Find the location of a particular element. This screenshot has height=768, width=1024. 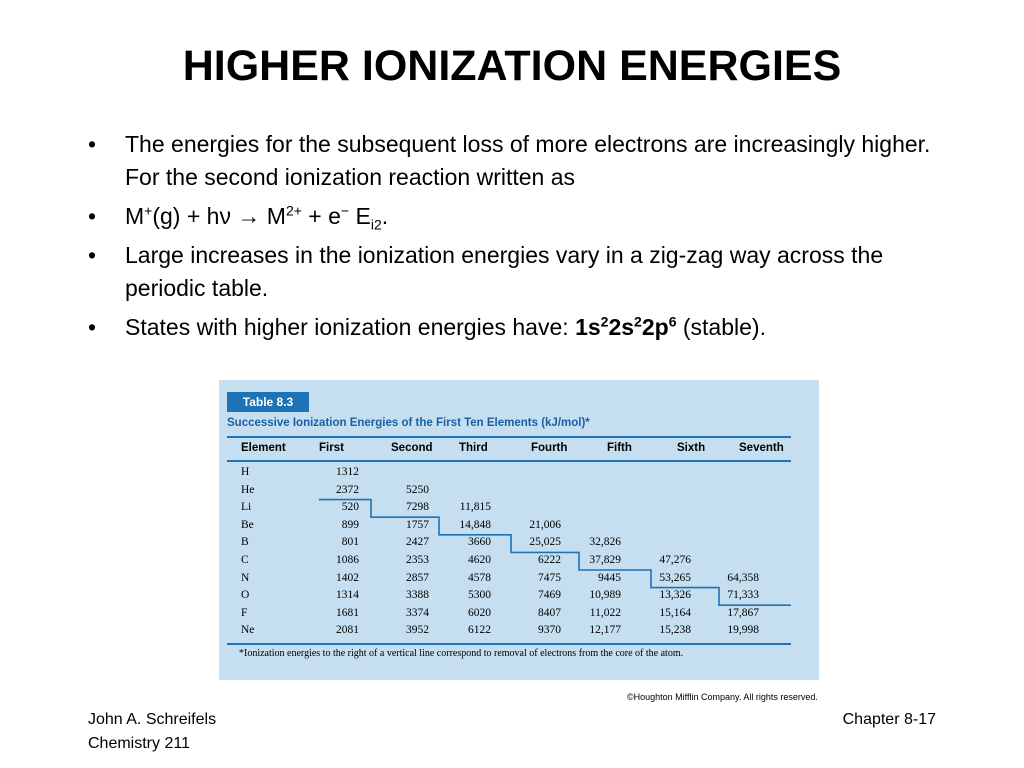

element-cell: N is located at coordinates (245, 577).